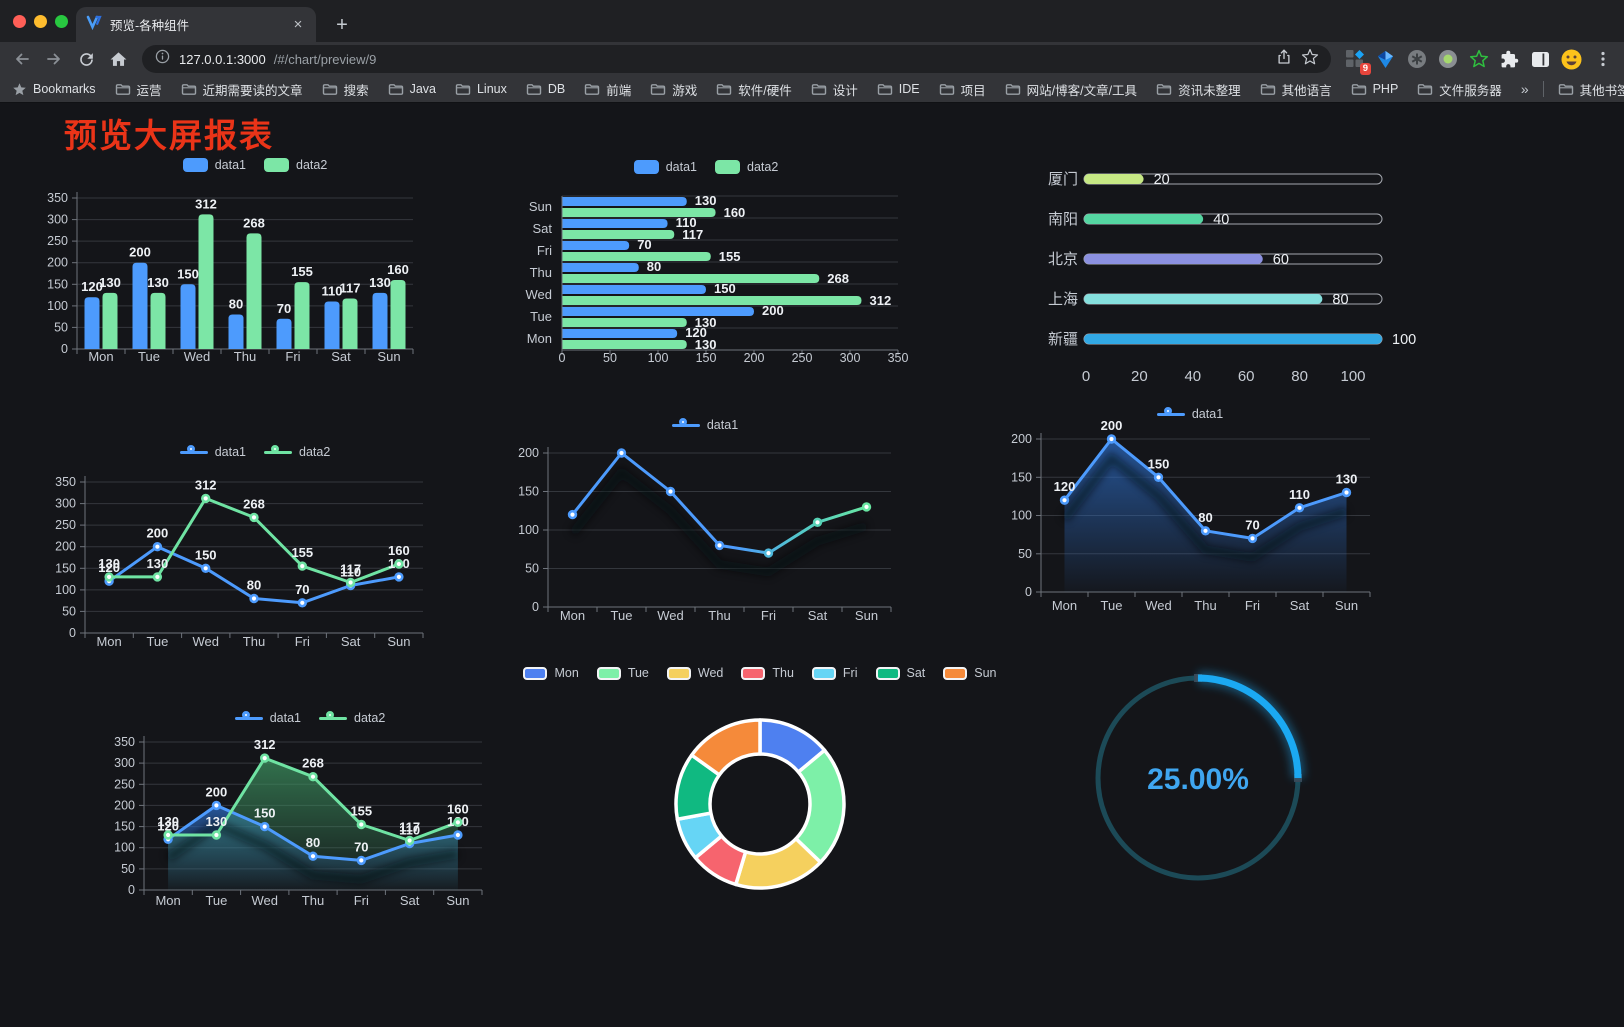  Describe the element at coordinates (1232, 278) in the screenshot. I see `progress-chart-svg: 厦门 20 南阳 40 北京 60 上海 80 新疆 100 0 20 40 60 80 100` at that location.